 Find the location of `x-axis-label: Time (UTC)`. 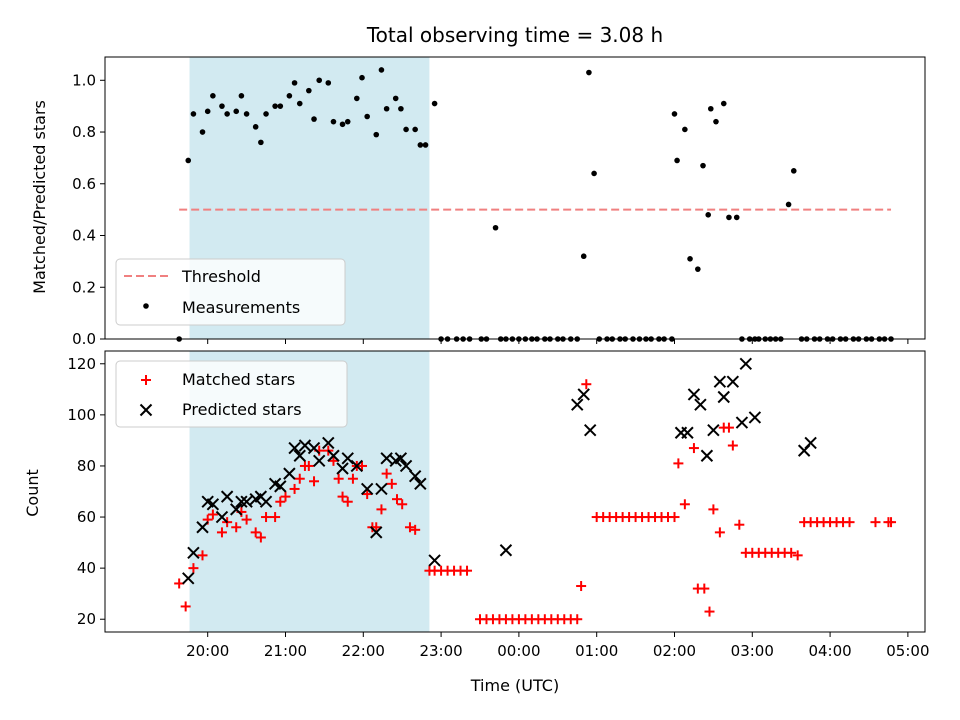

x-axis-label: Time (UTC) is located at coordinates (514, 685).